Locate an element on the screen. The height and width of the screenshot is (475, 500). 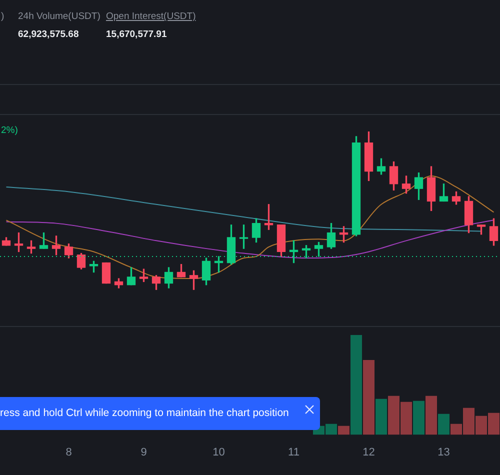
annotation: 2%) is located at coordinates (9, 130).